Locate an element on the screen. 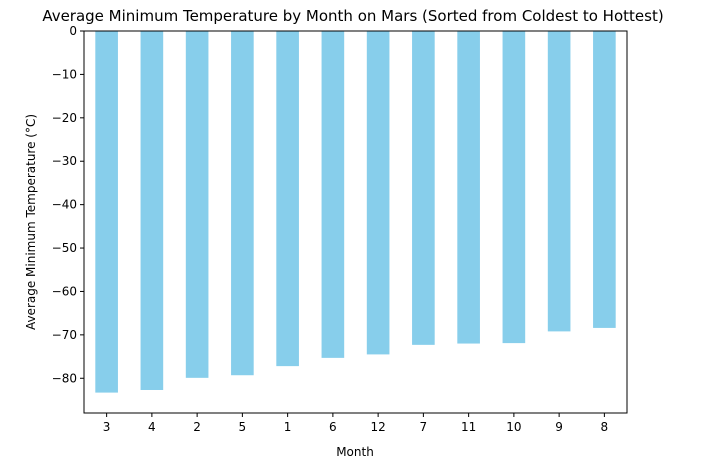 This screenshot has width=710, height=468. x-tick-label: 3 is located at coordinates (107, 427).